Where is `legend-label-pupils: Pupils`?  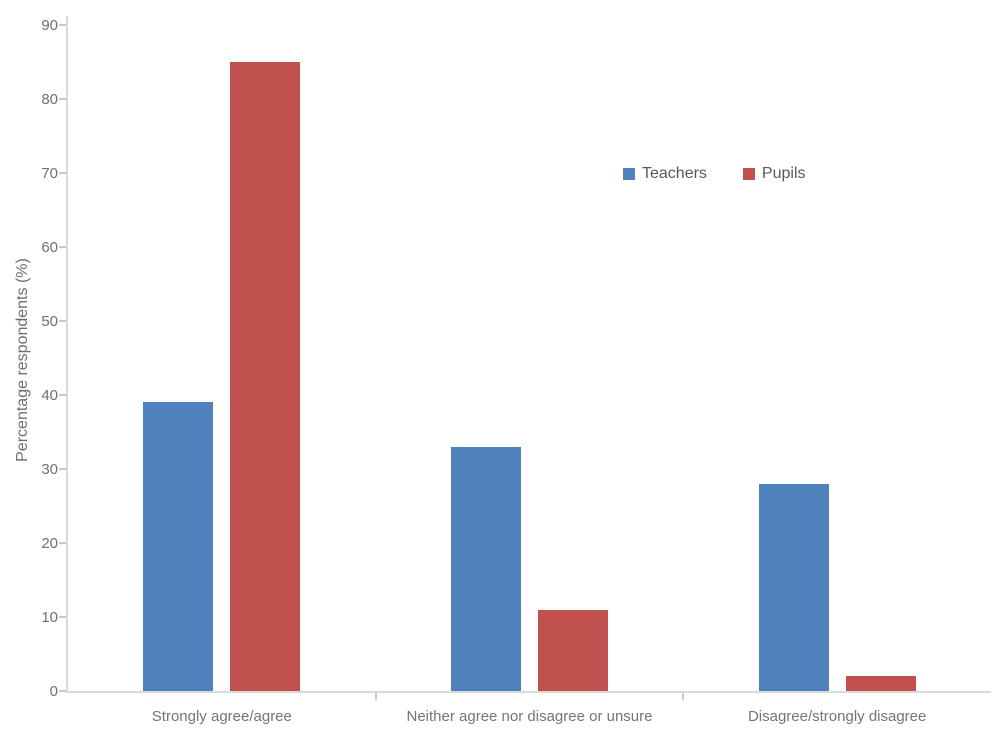 legend-label-pupils: Pupils is located at coordinates (783, 173).